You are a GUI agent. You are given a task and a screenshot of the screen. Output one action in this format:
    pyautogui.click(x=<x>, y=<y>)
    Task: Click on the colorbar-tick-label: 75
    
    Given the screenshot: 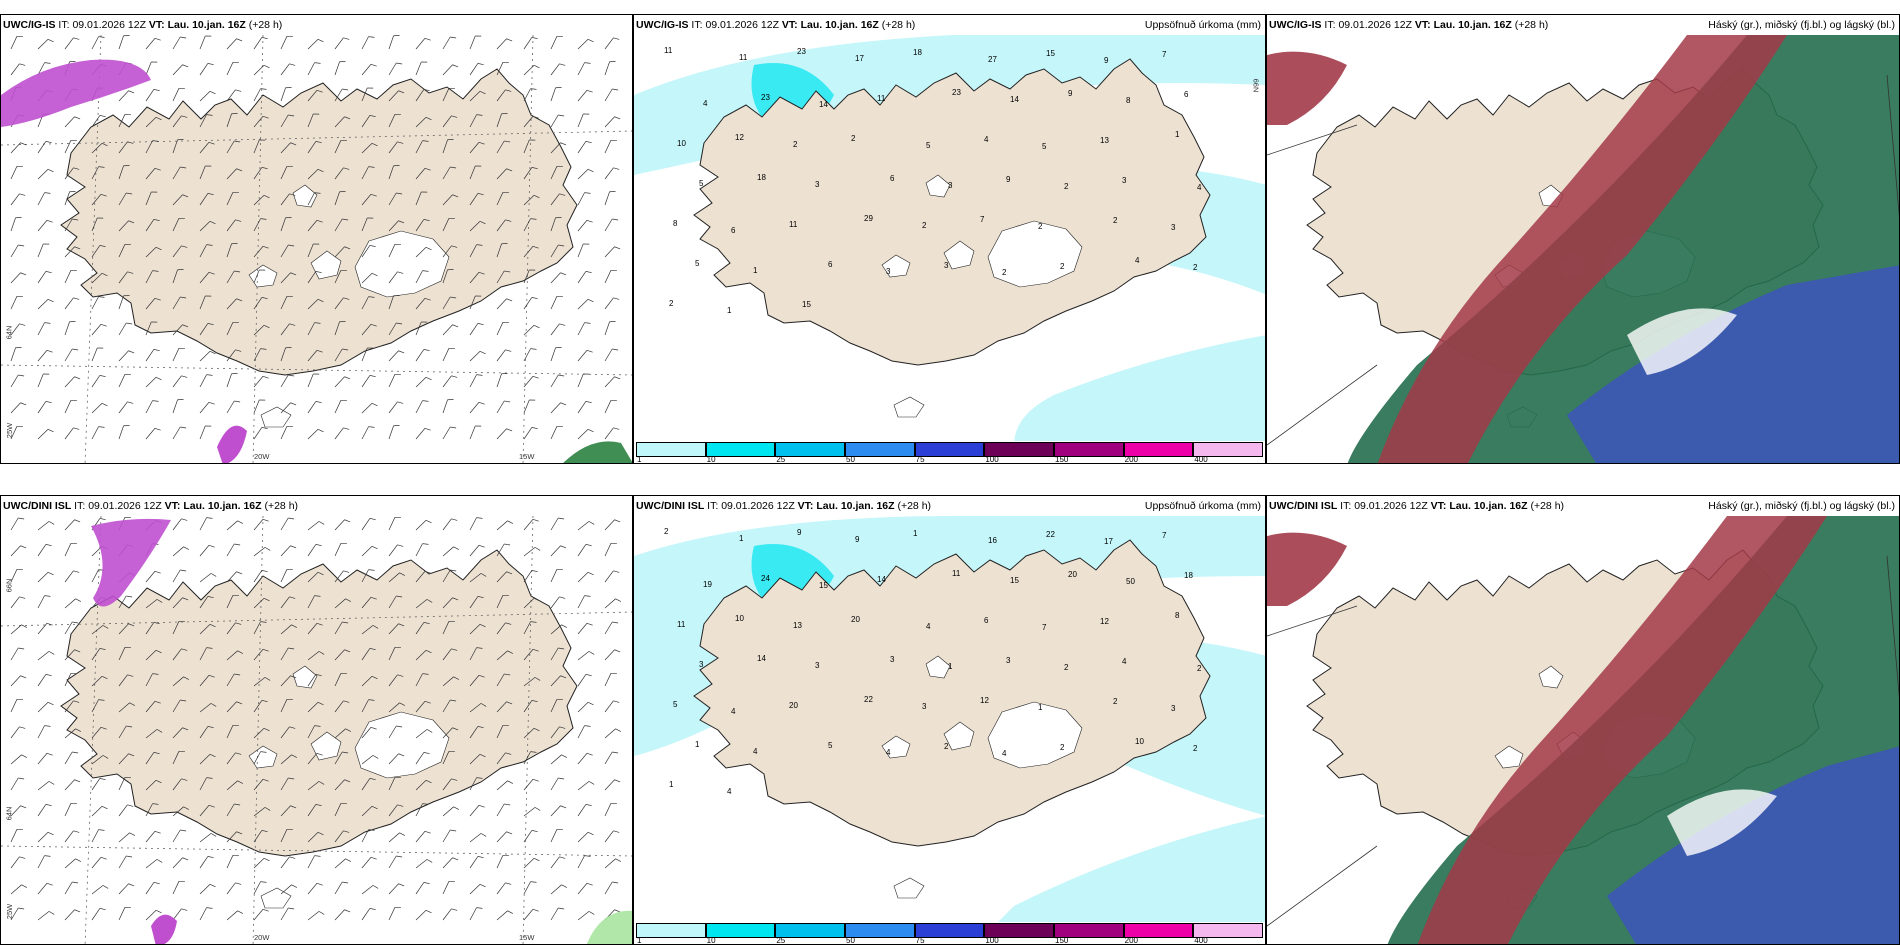 What is the action you would take?
    pyautogui.click(x=920, y=459)
    